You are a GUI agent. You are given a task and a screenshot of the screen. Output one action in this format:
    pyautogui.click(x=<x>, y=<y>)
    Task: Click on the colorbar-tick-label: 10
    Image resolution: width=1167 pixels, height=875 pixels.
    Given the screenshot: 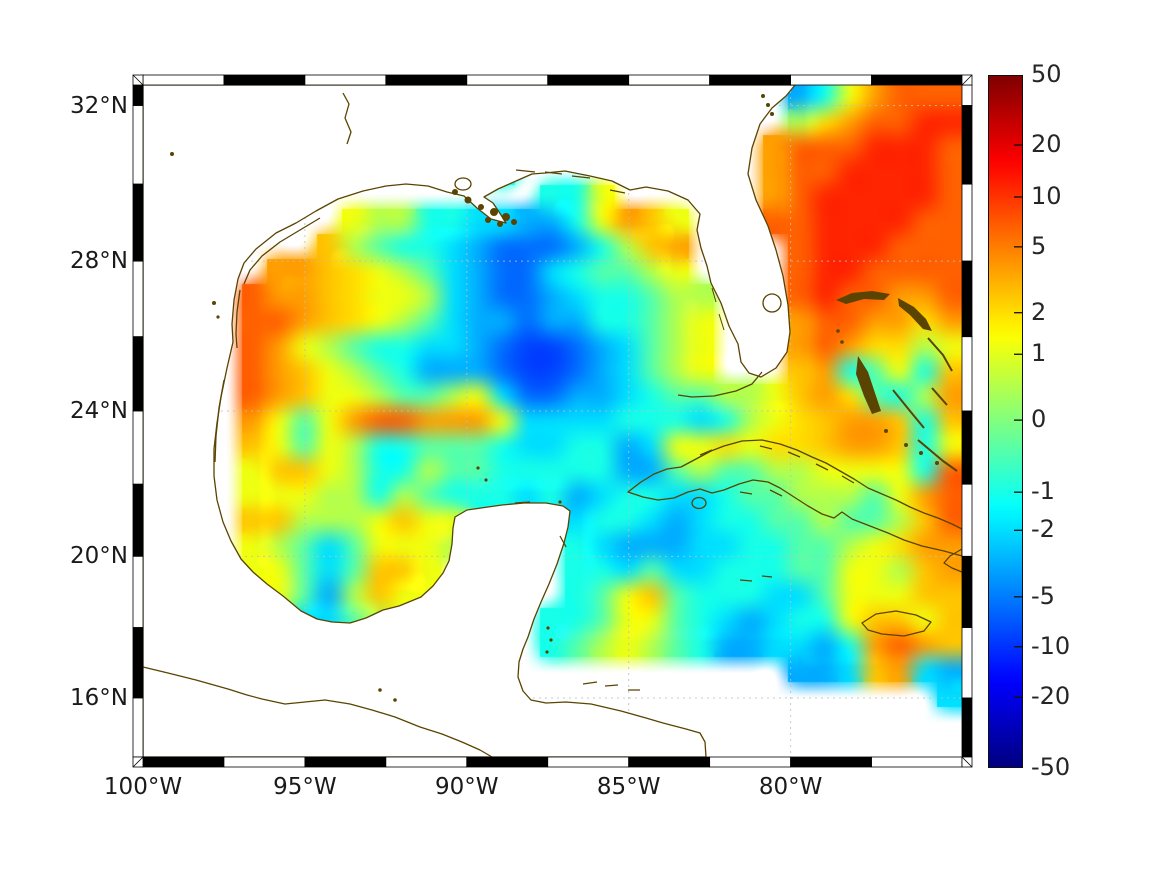 What is the action you would take?
    pyautogui.click(x=1046, y=195)
    